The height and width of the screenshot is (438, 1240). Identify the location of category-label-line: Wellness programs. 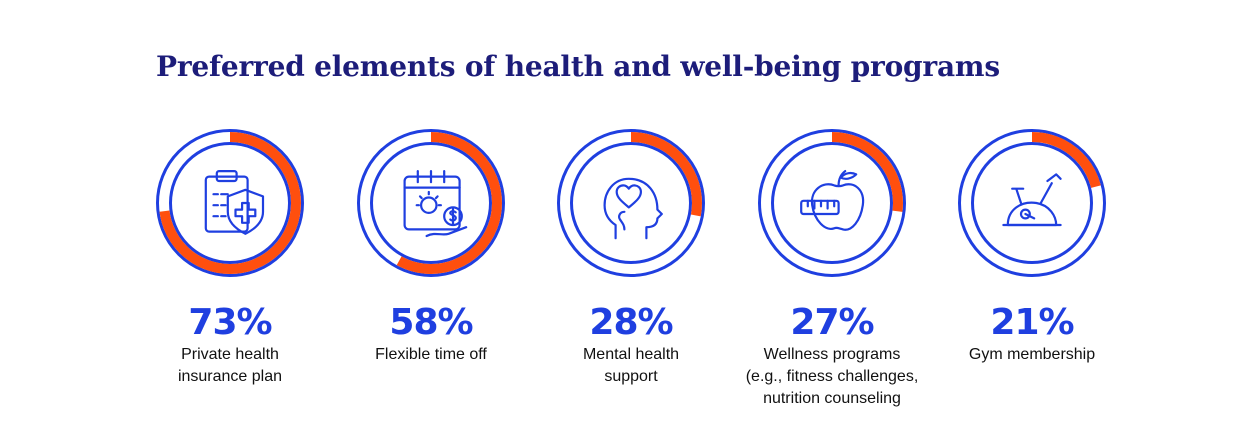
(832, 354).